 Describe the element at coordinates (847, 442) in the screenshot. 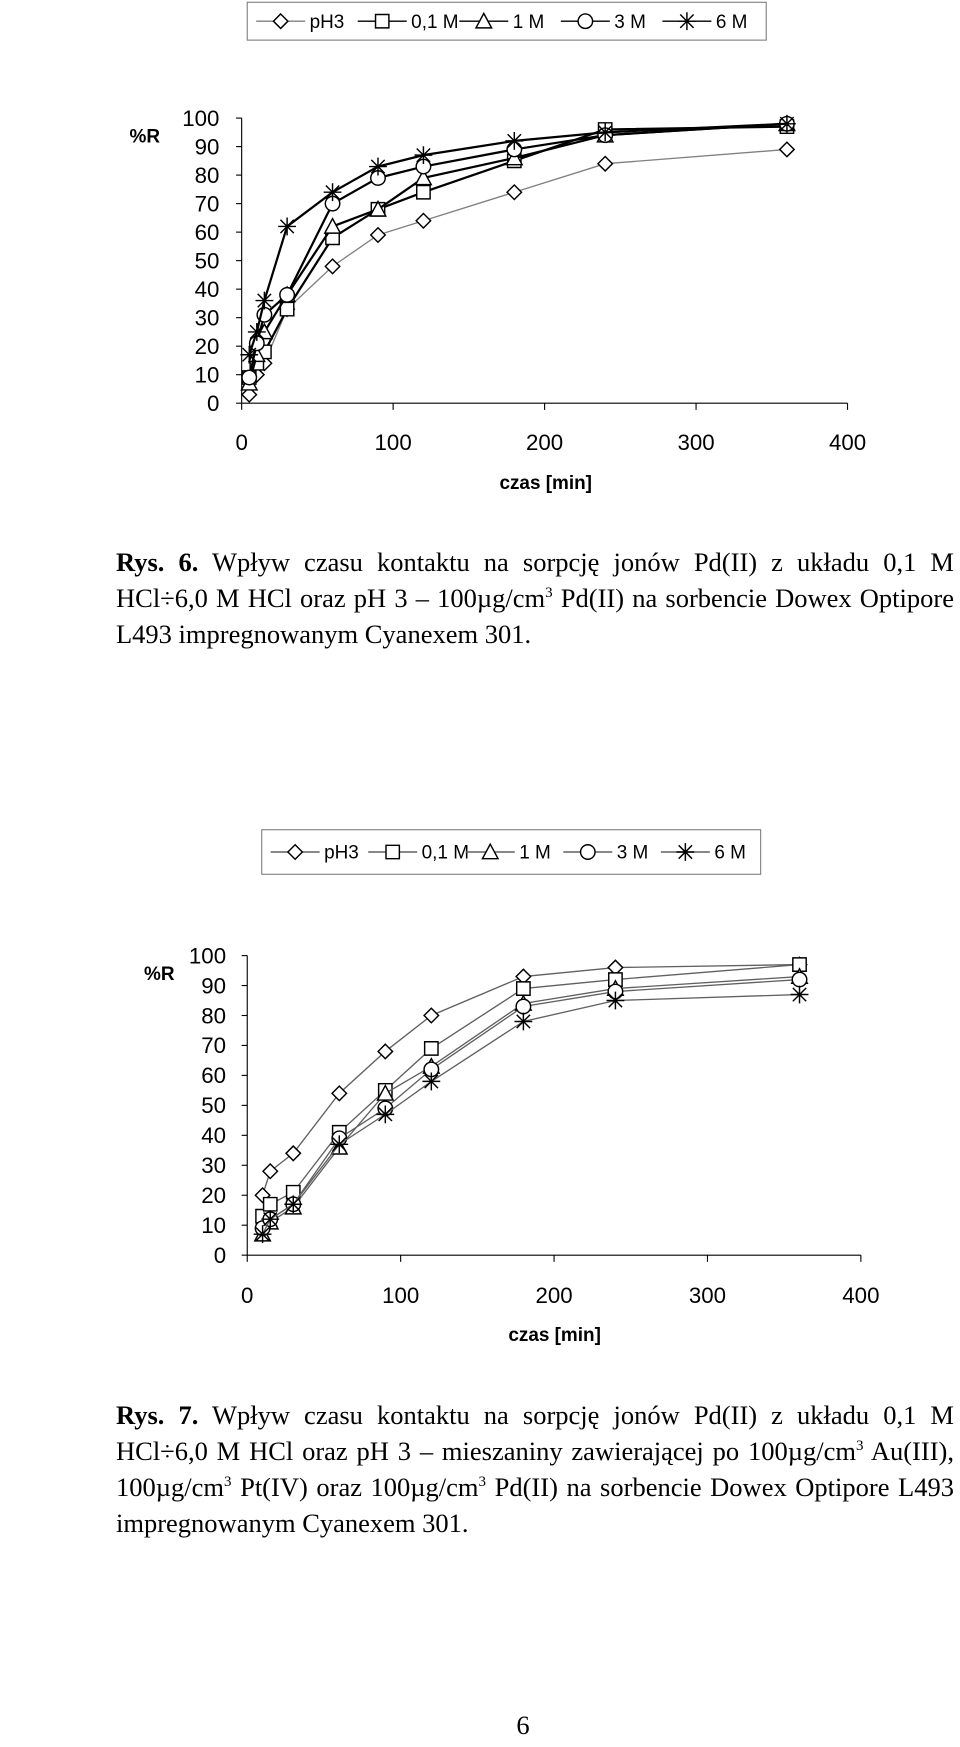

I see `x-tick-label: 400` at that location.